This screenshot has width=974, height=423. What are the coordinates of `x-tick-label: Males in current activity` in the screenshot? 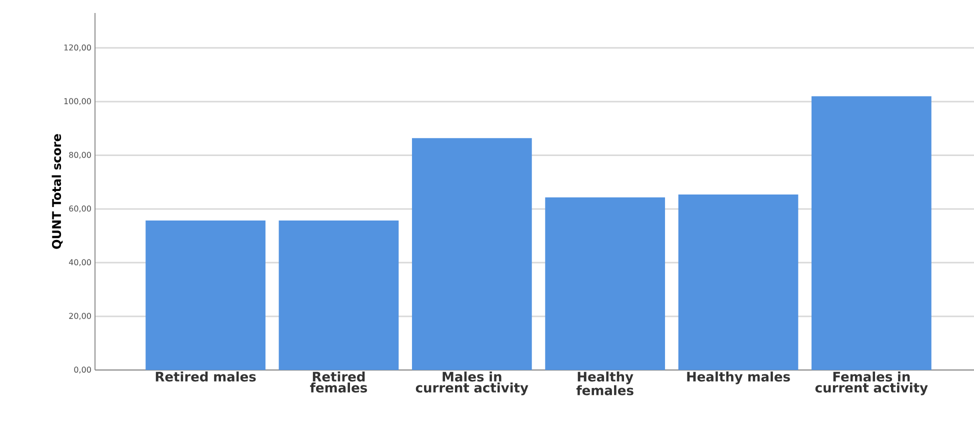 It's located at (472, 384).